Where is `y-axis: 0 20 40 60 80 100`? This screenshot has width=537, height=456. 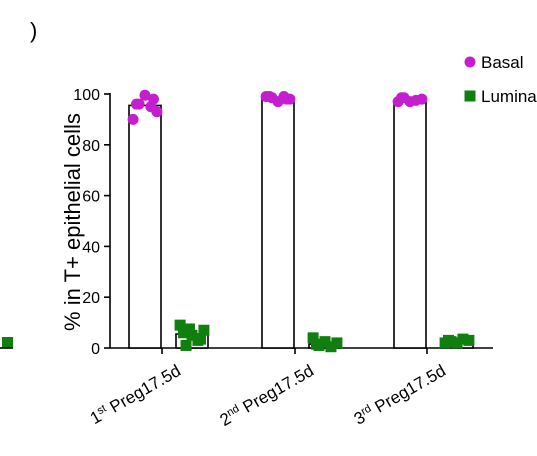 y-axis: 0 20 40 60 80 100 is located at coordinates (92, 222).